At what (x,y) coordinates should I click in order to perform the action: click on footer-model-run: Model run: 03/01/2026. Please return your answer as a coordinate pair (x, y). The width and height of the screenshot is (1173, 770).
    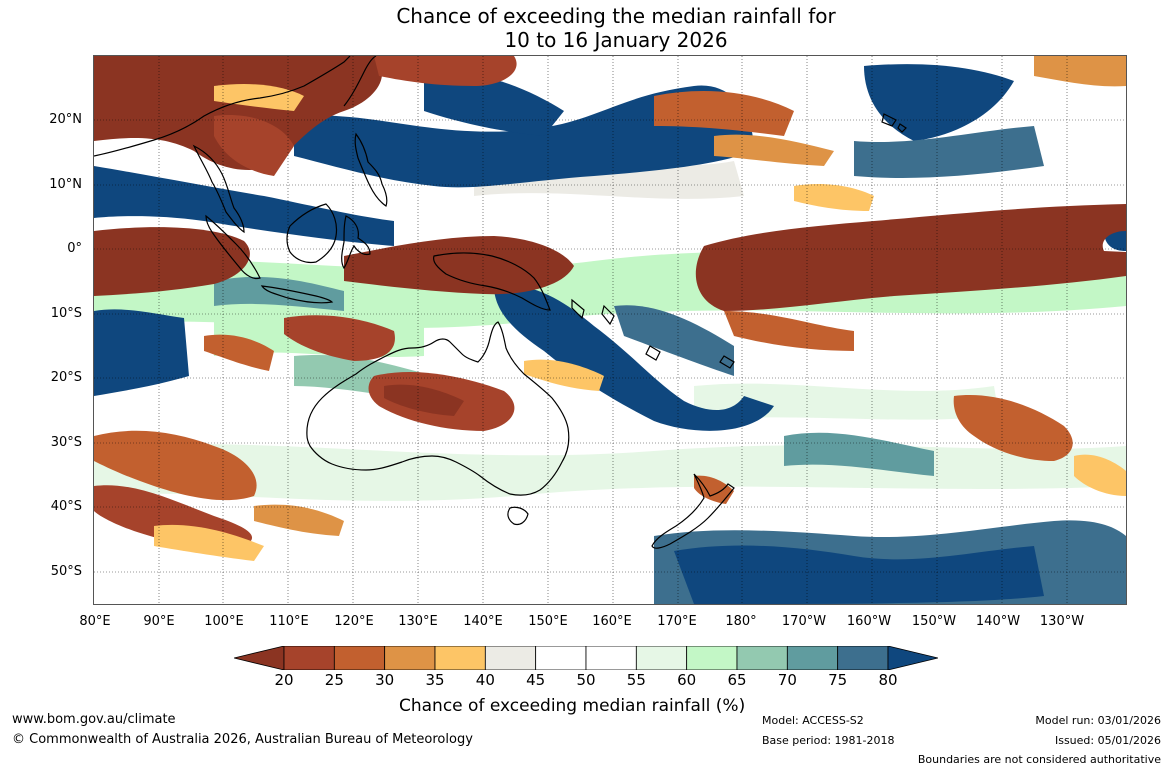
    Looking at the image, I should click on (1098, 720).